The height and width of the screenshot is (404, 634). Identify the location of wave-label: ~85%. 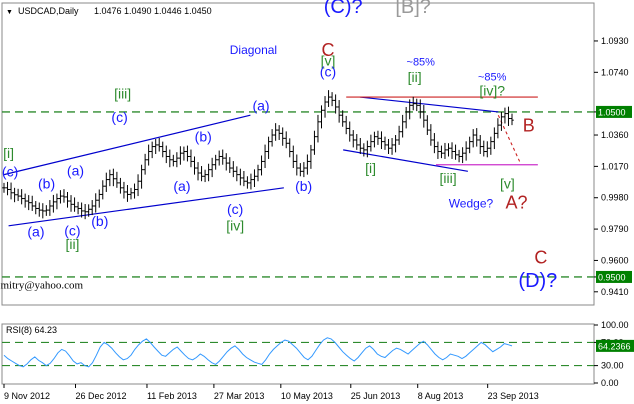
(492, 78).